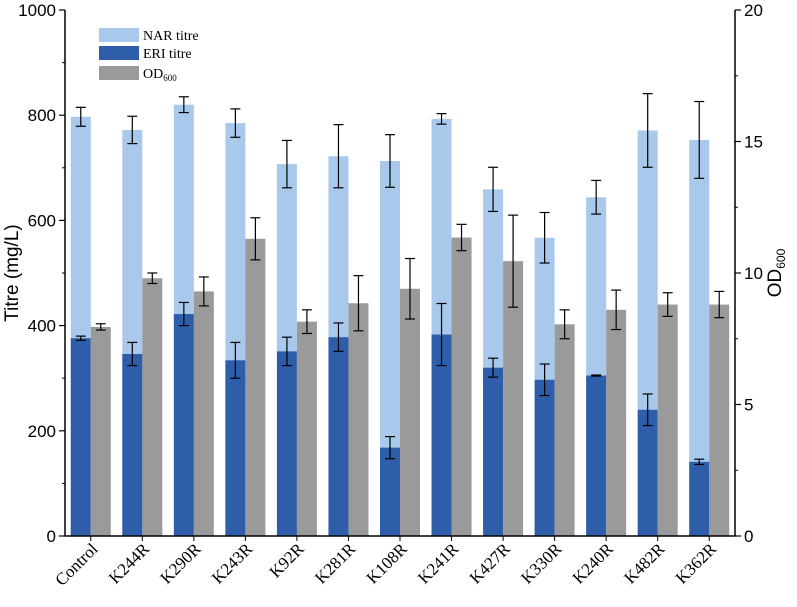 Image resolution: width=797 pixels, height=607 pixels. Describe the element at coordinates (42, 431) in the screenshot. I see `y-tick-label: 200` at that location.